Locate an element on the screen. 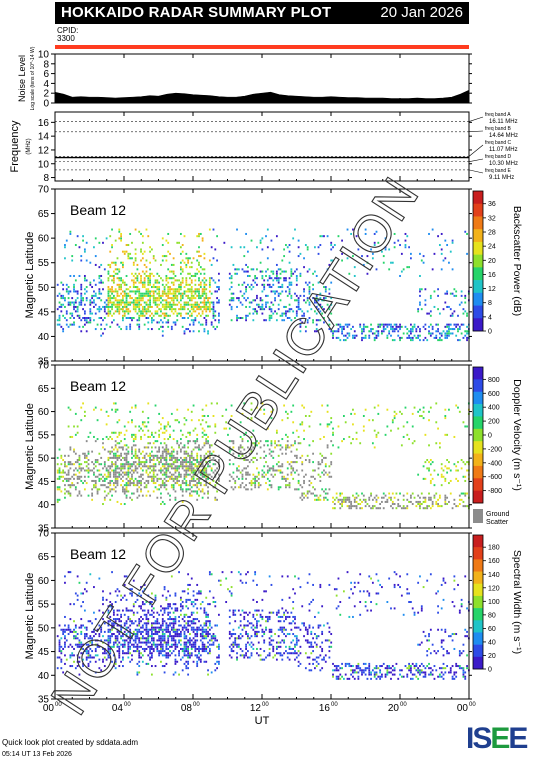  cpid-label: CPID: 3300 is located at coordinates (67, 35).